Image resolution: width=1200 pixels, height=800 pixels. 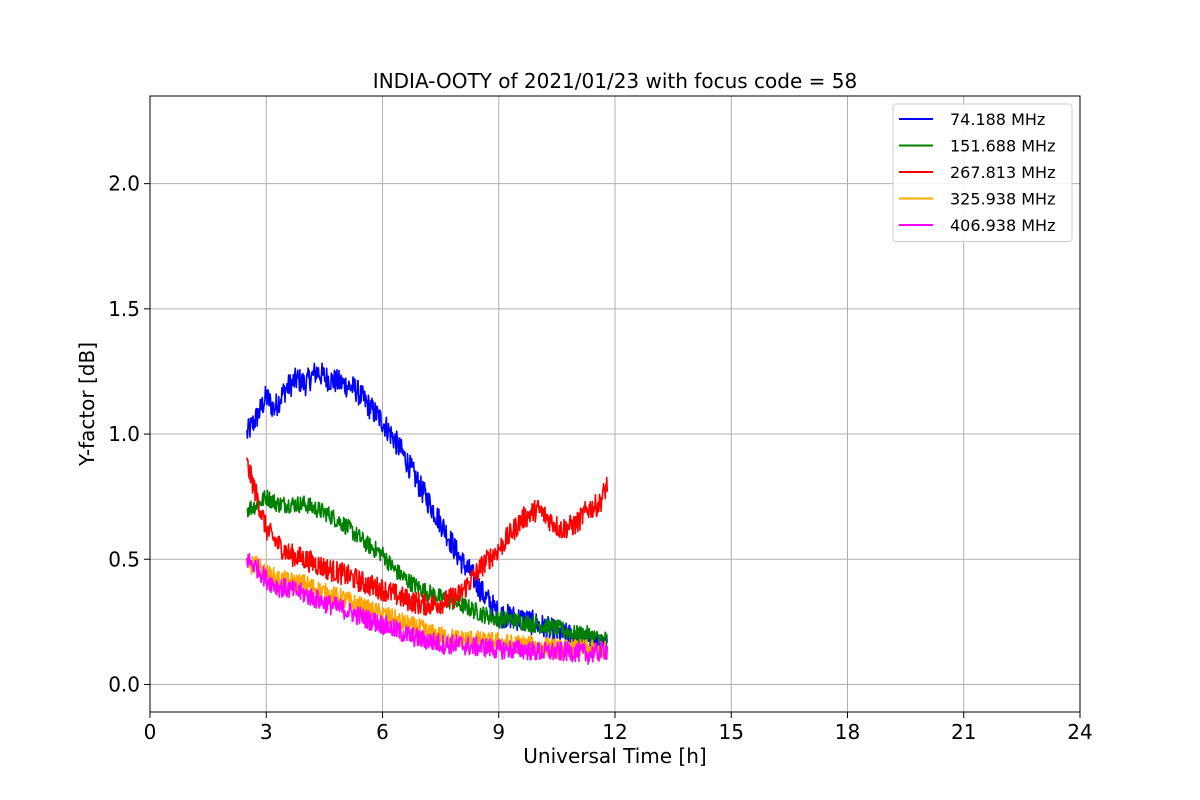 I want to click on legend-label: 267.813 MHz, so click(x=1002, y=172).